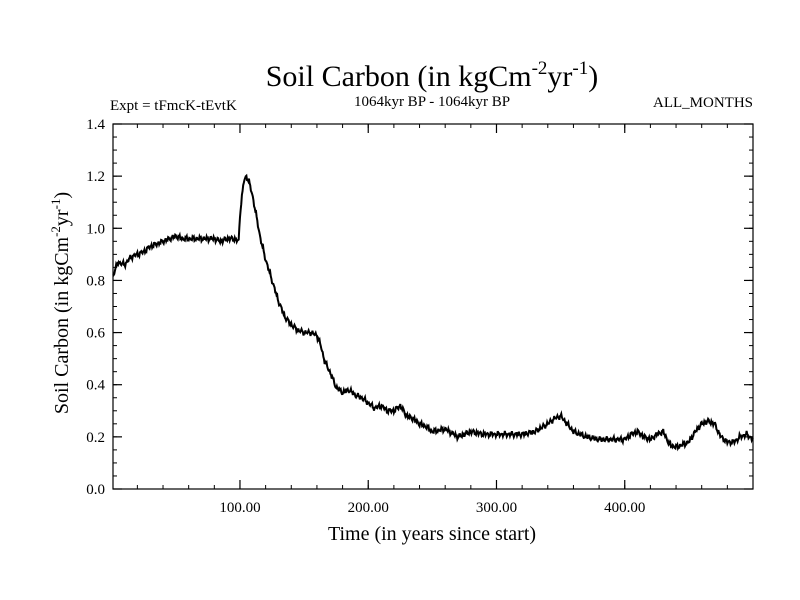 The width and height of the screenshot is (800, 600). What do you see at coordinates (173, 106) in the screenshot?
I see `subtitle-experiment: Expt = tFmcK-tEvtK` at bounding box center [173, 106].